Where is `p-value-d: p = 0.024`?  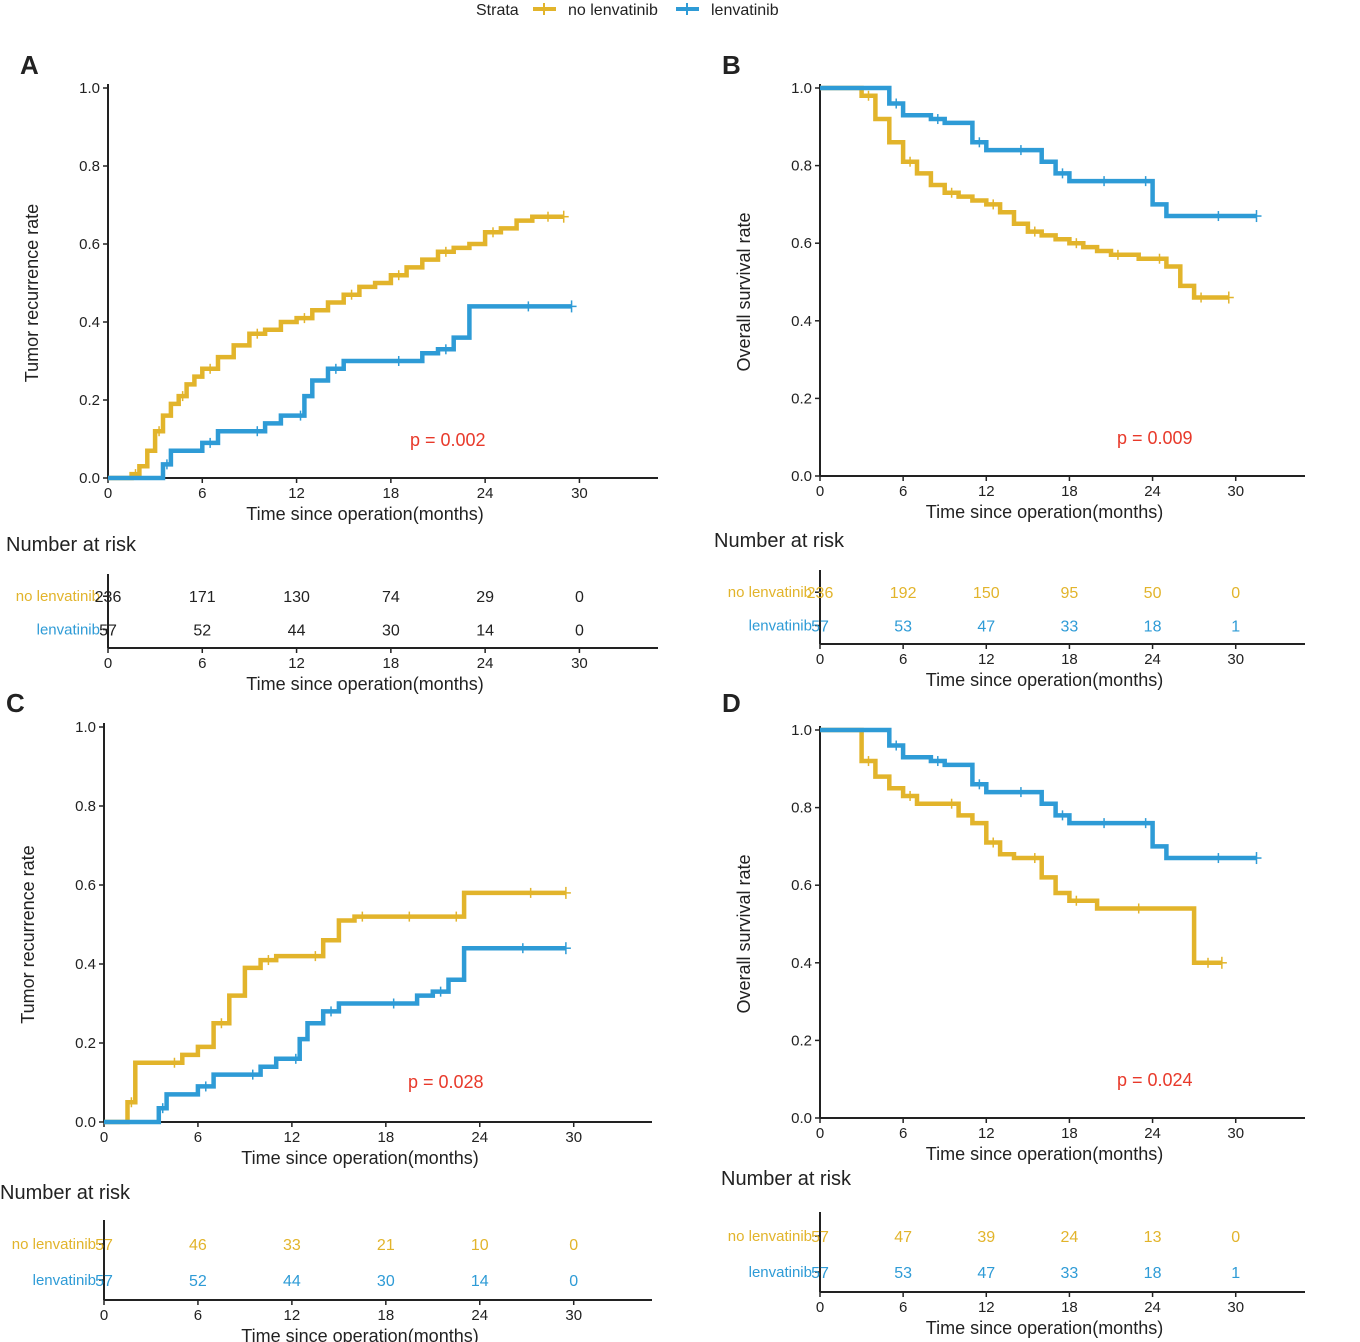 p-value-d: p = 0.024 is located at coordinates (1155, 1080).